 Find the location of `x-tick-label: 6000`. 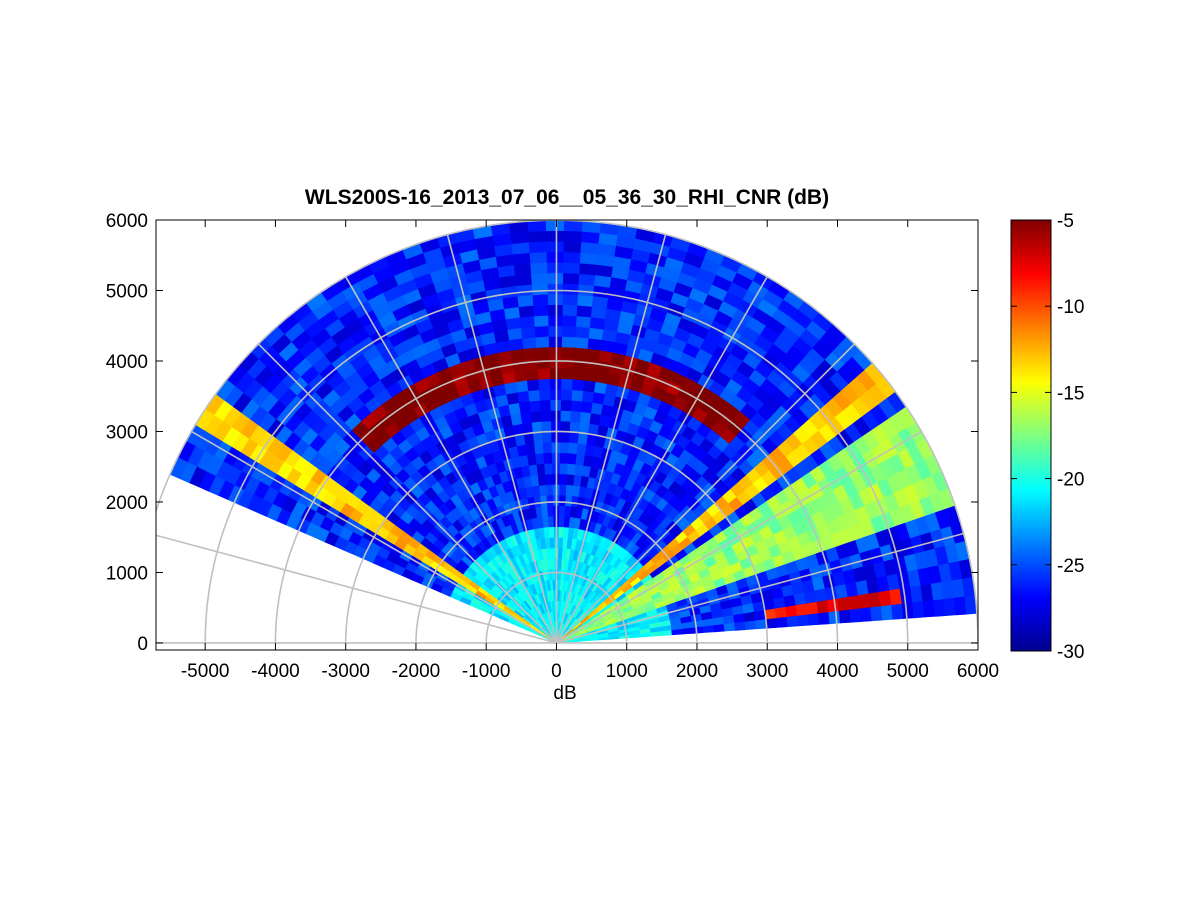

x-tick-label: 6000 is located at coordinates (978, 671).